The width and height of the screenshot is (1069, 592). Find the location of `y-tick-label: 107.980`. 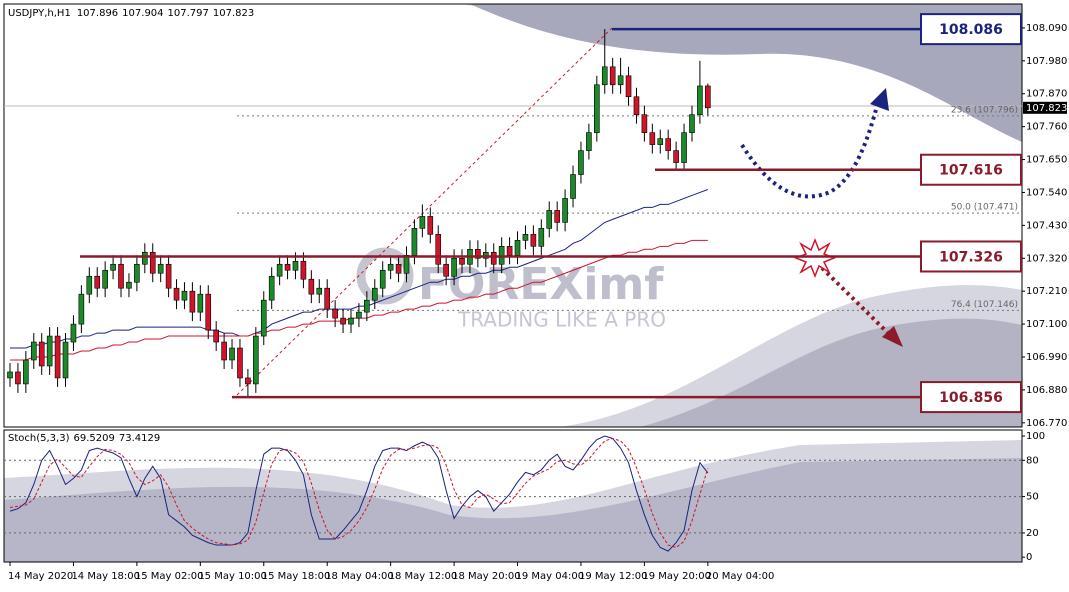

y-tick-label: 107.980 is located at coordinates (1046, 61).